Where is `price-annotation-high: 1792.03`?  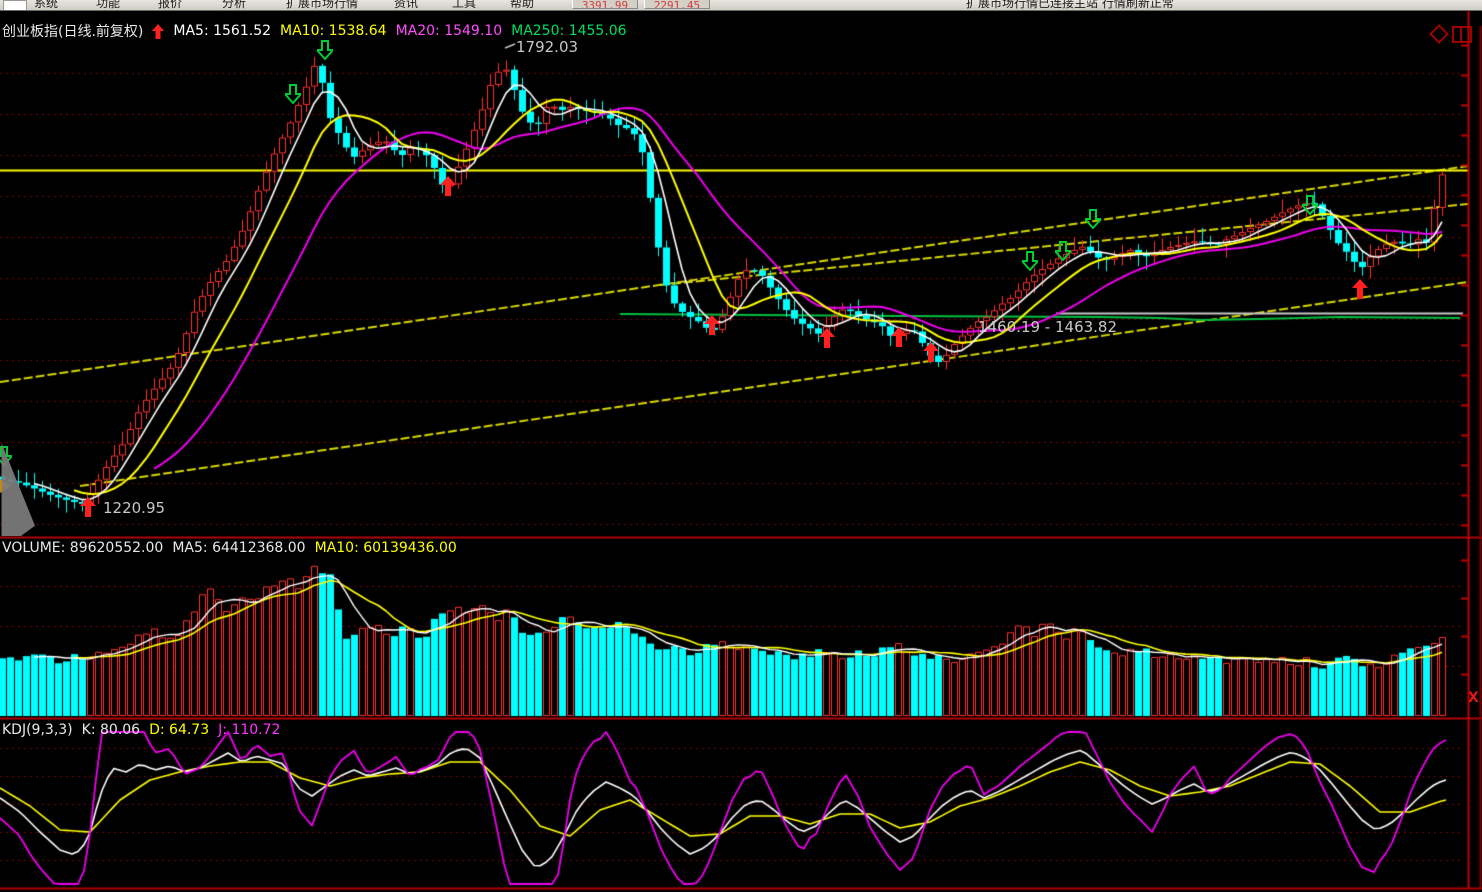
price-annotation-high: 1792.03 is located at coordinates (547, 47).